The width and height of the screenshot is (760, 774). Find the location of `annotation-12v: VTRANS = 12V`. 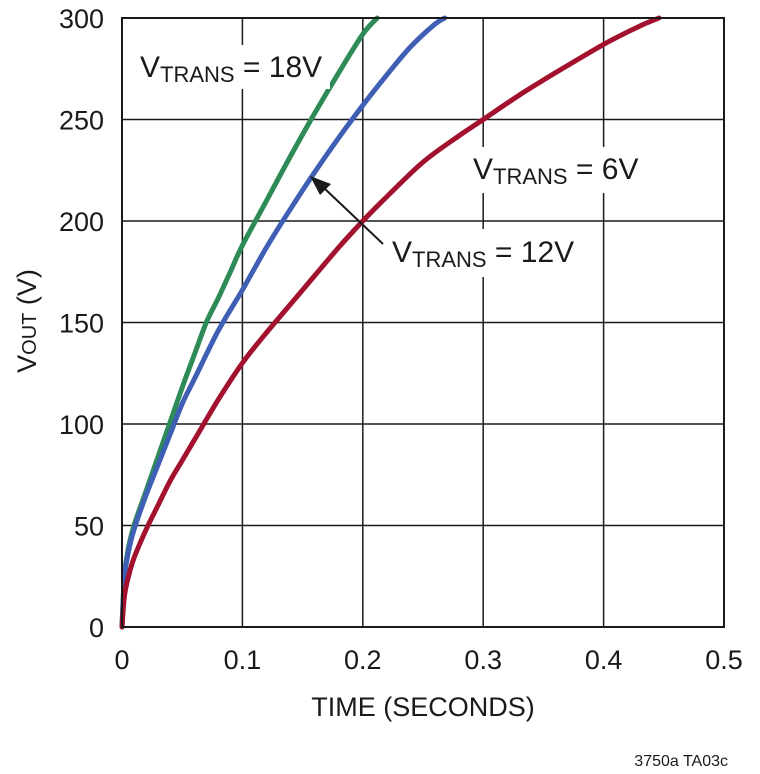

annotation-12v: VTRANS = 12V is located at coordinates (483, 254).